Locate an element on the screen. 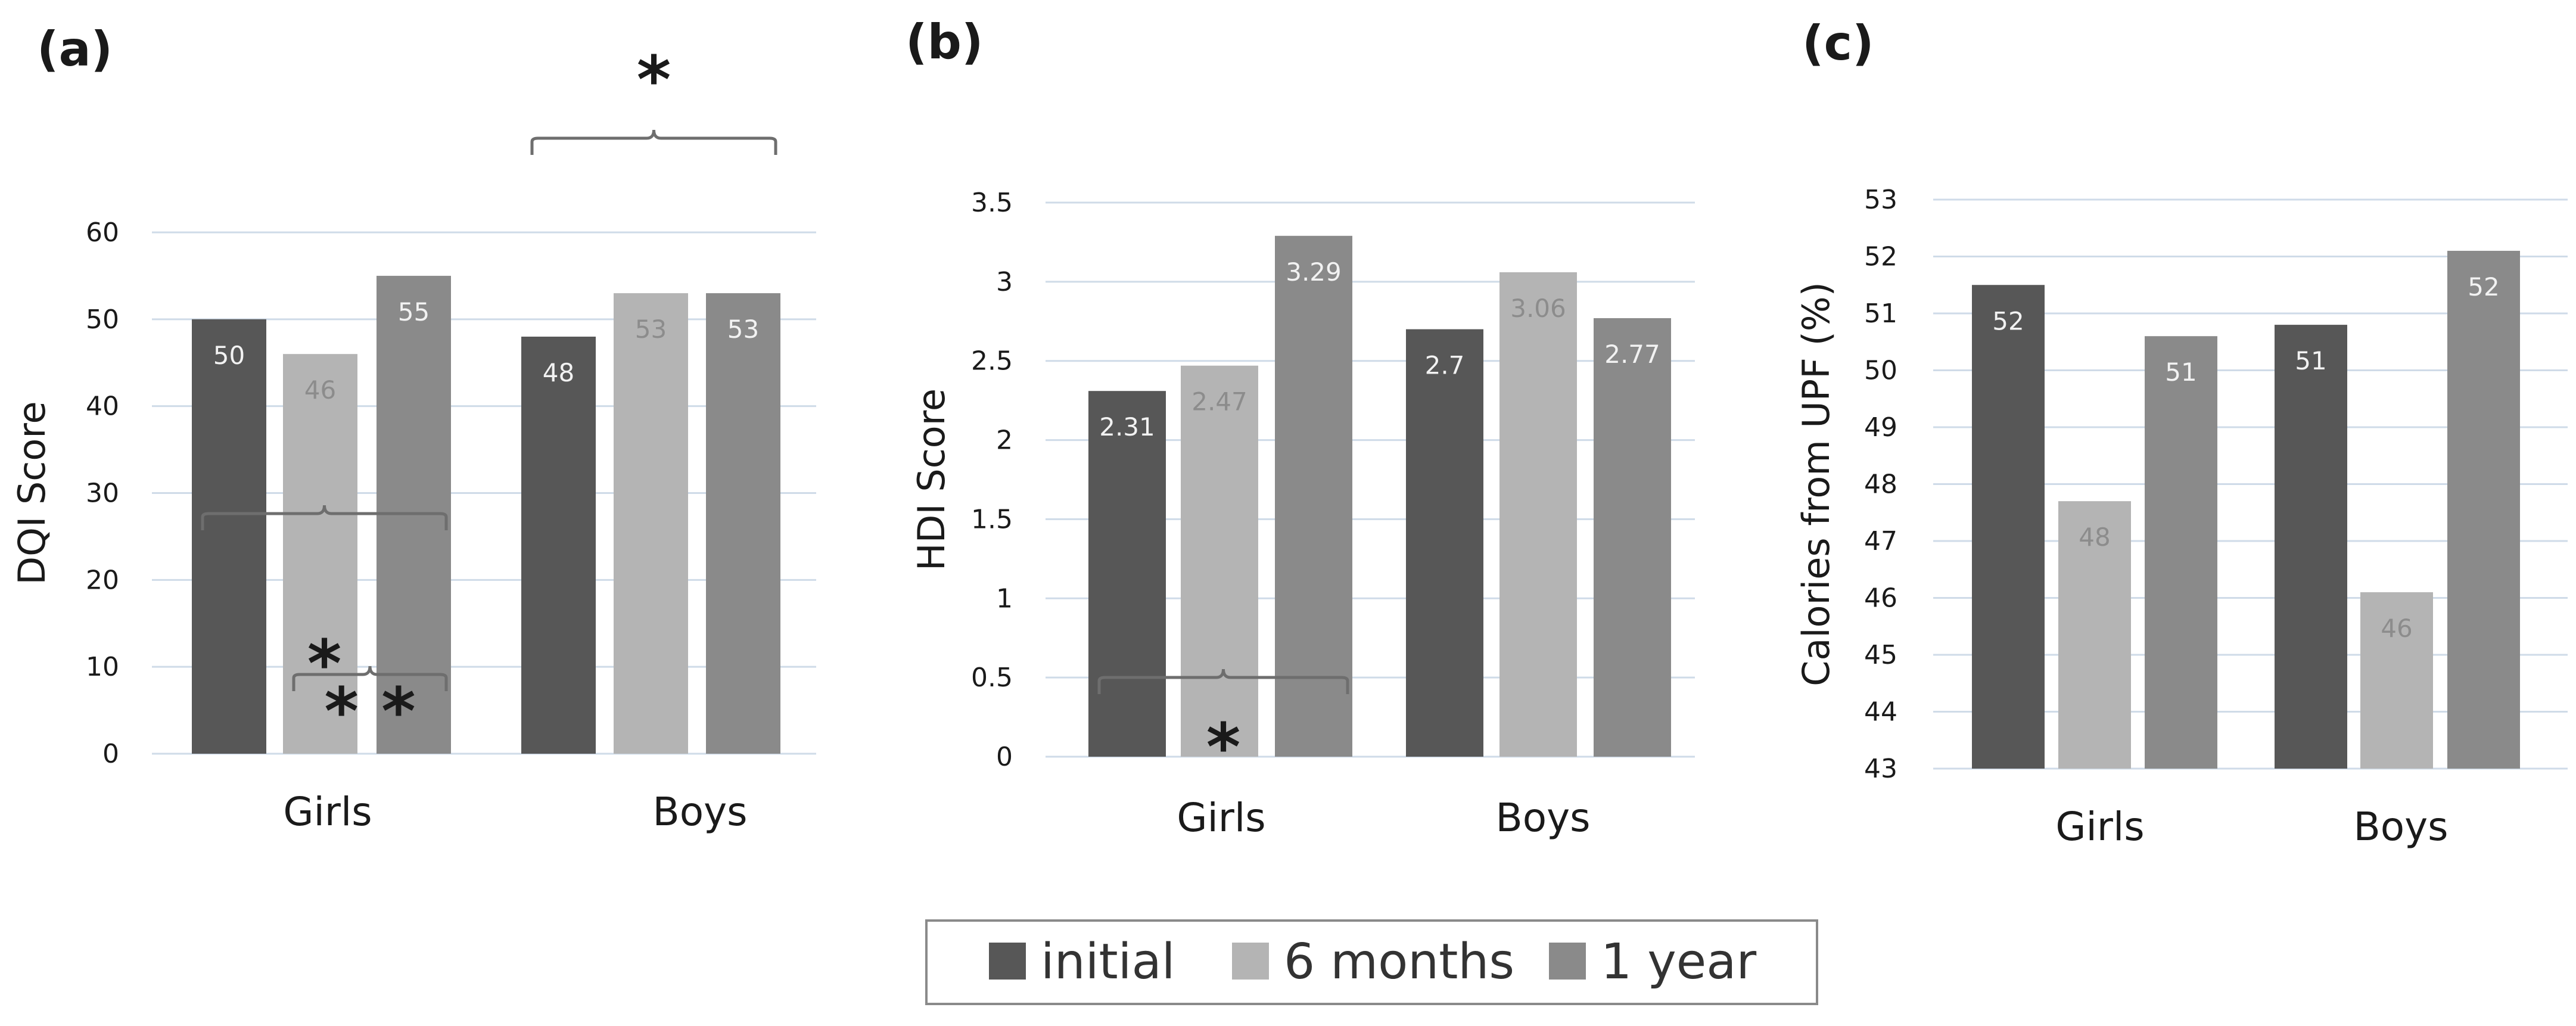 The width and height of the screenshot is (2576, 1026). y-tick-label: 2 is located at coordinates (1004, 440).